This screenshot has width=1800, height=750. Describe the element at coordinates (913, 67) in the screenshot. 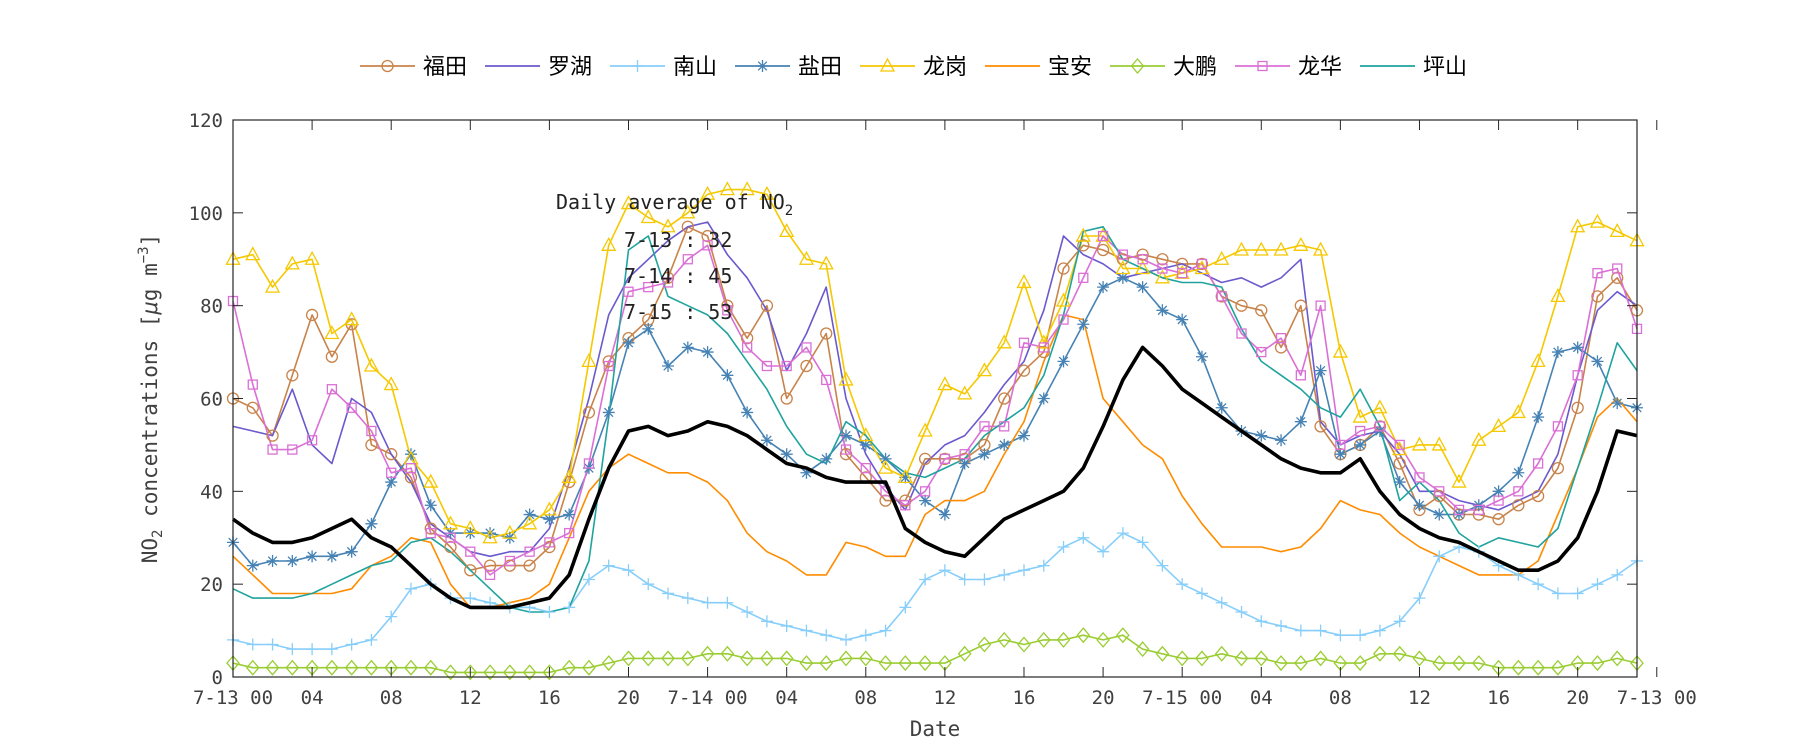

I see `legend-item: 龙岗` at that location.